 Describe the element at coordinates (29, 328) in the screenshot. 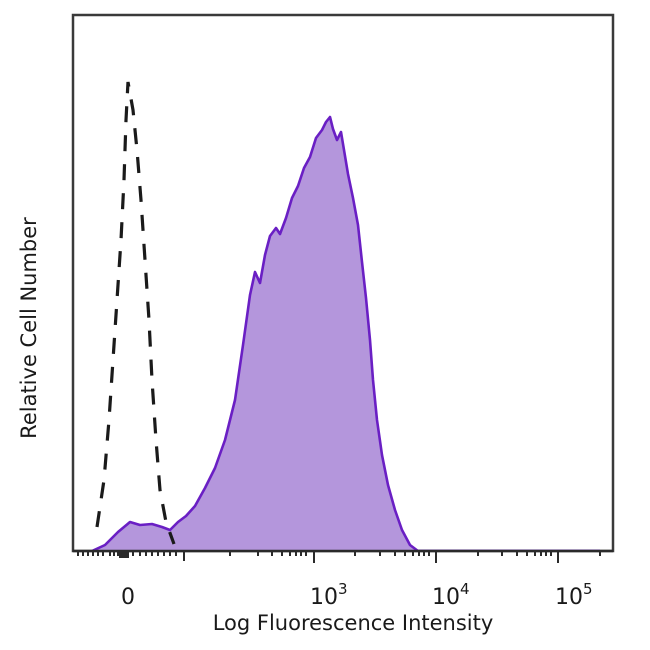

I see `y-axis-title: Relative Cell Number` at that location.